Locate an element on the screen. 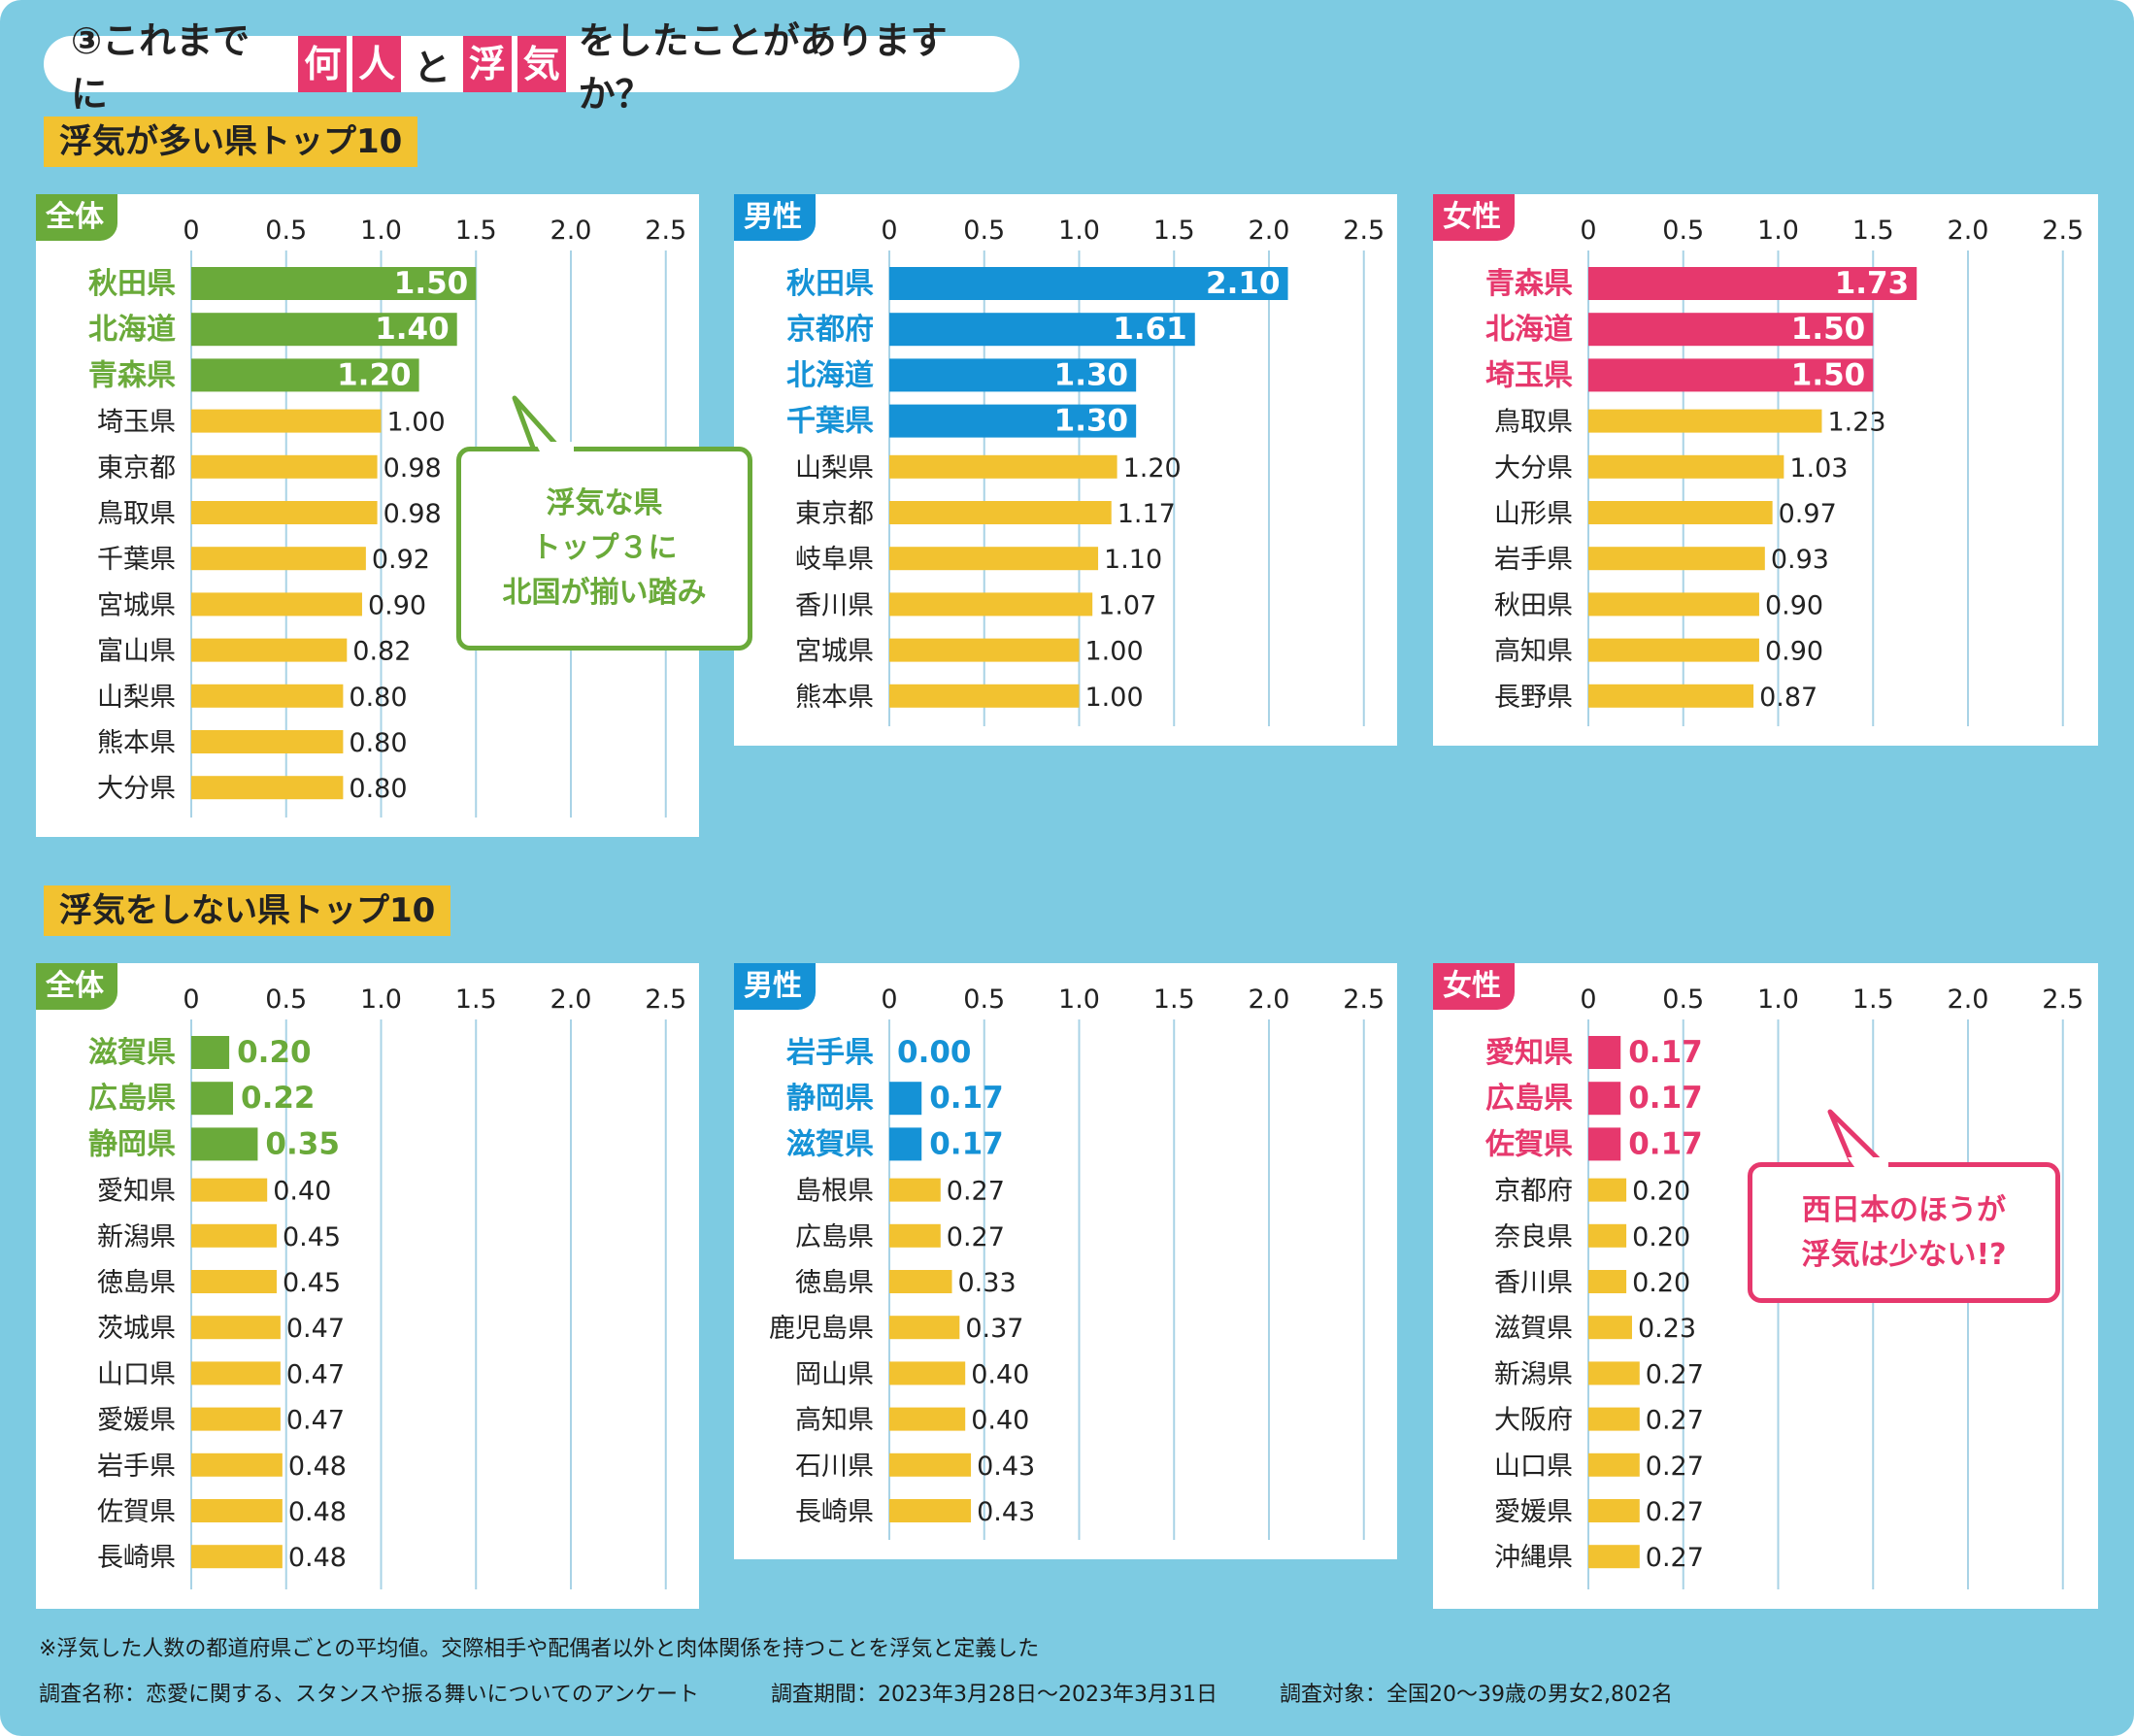 The height and width of the screenshot is (1736, 2134). category-label: 富山県 is located at coordinates (136, 652).